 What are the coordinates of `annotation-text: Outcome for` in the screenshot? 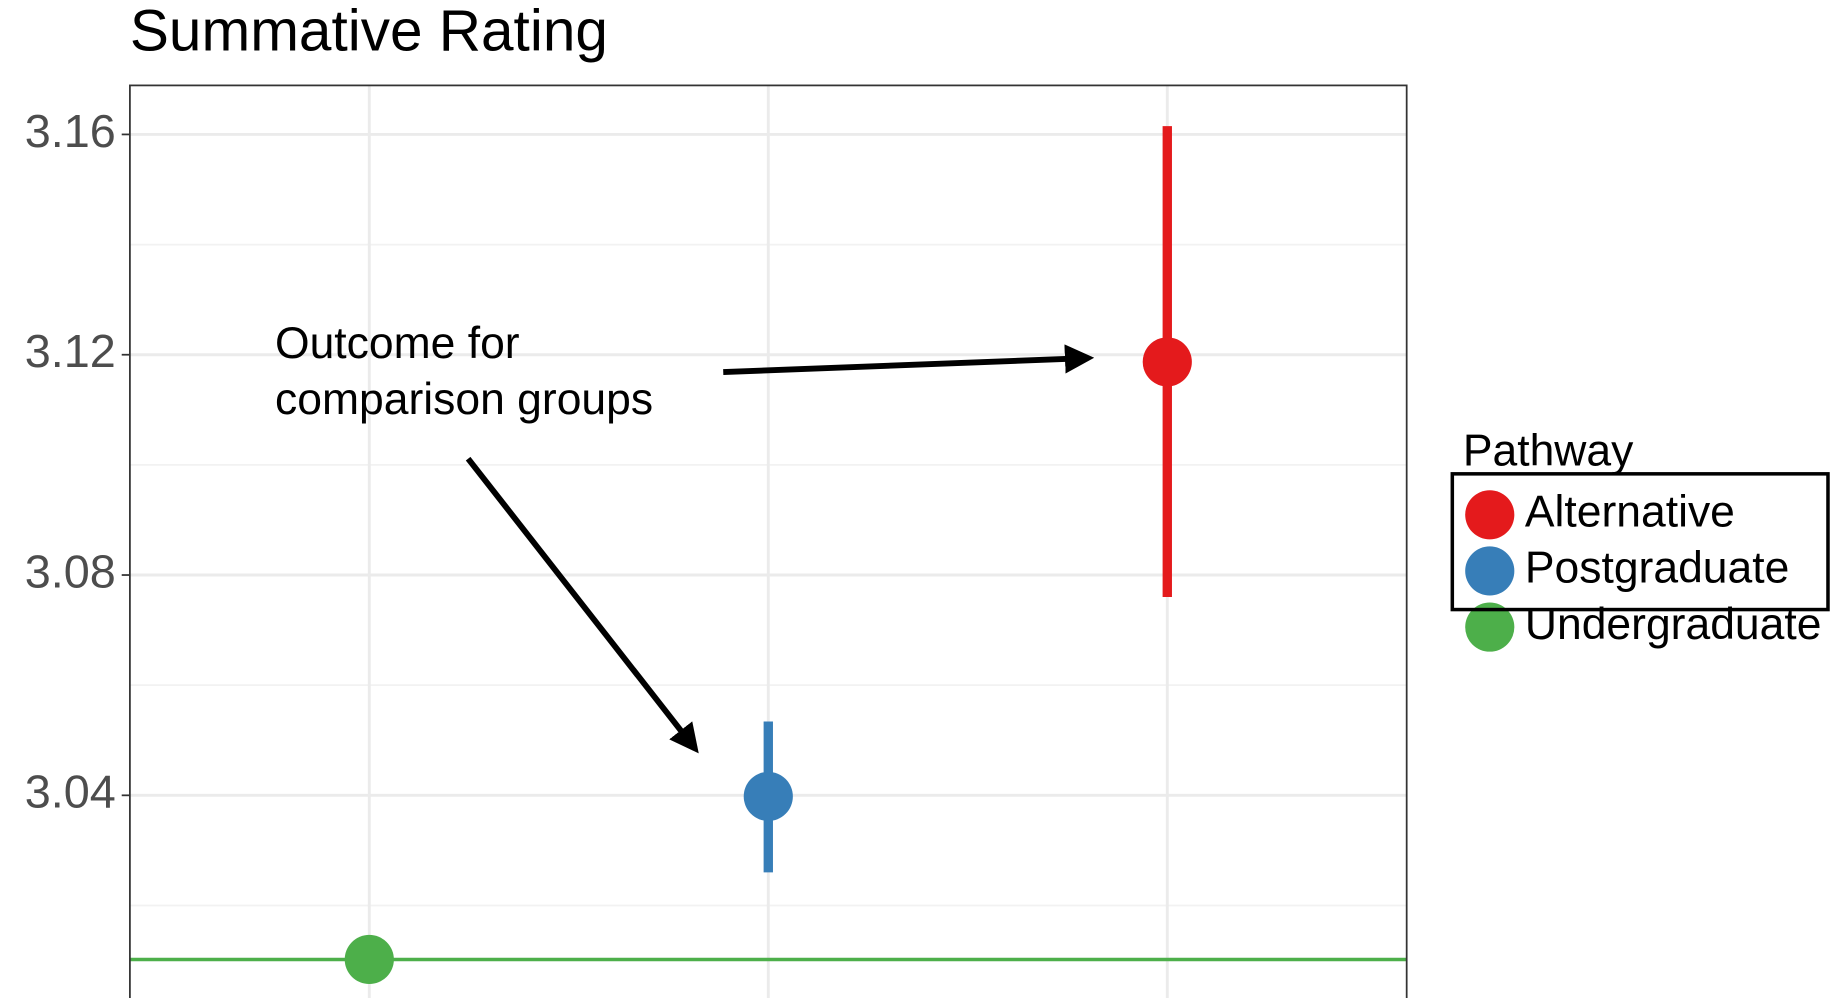 It's located at (397, 343).